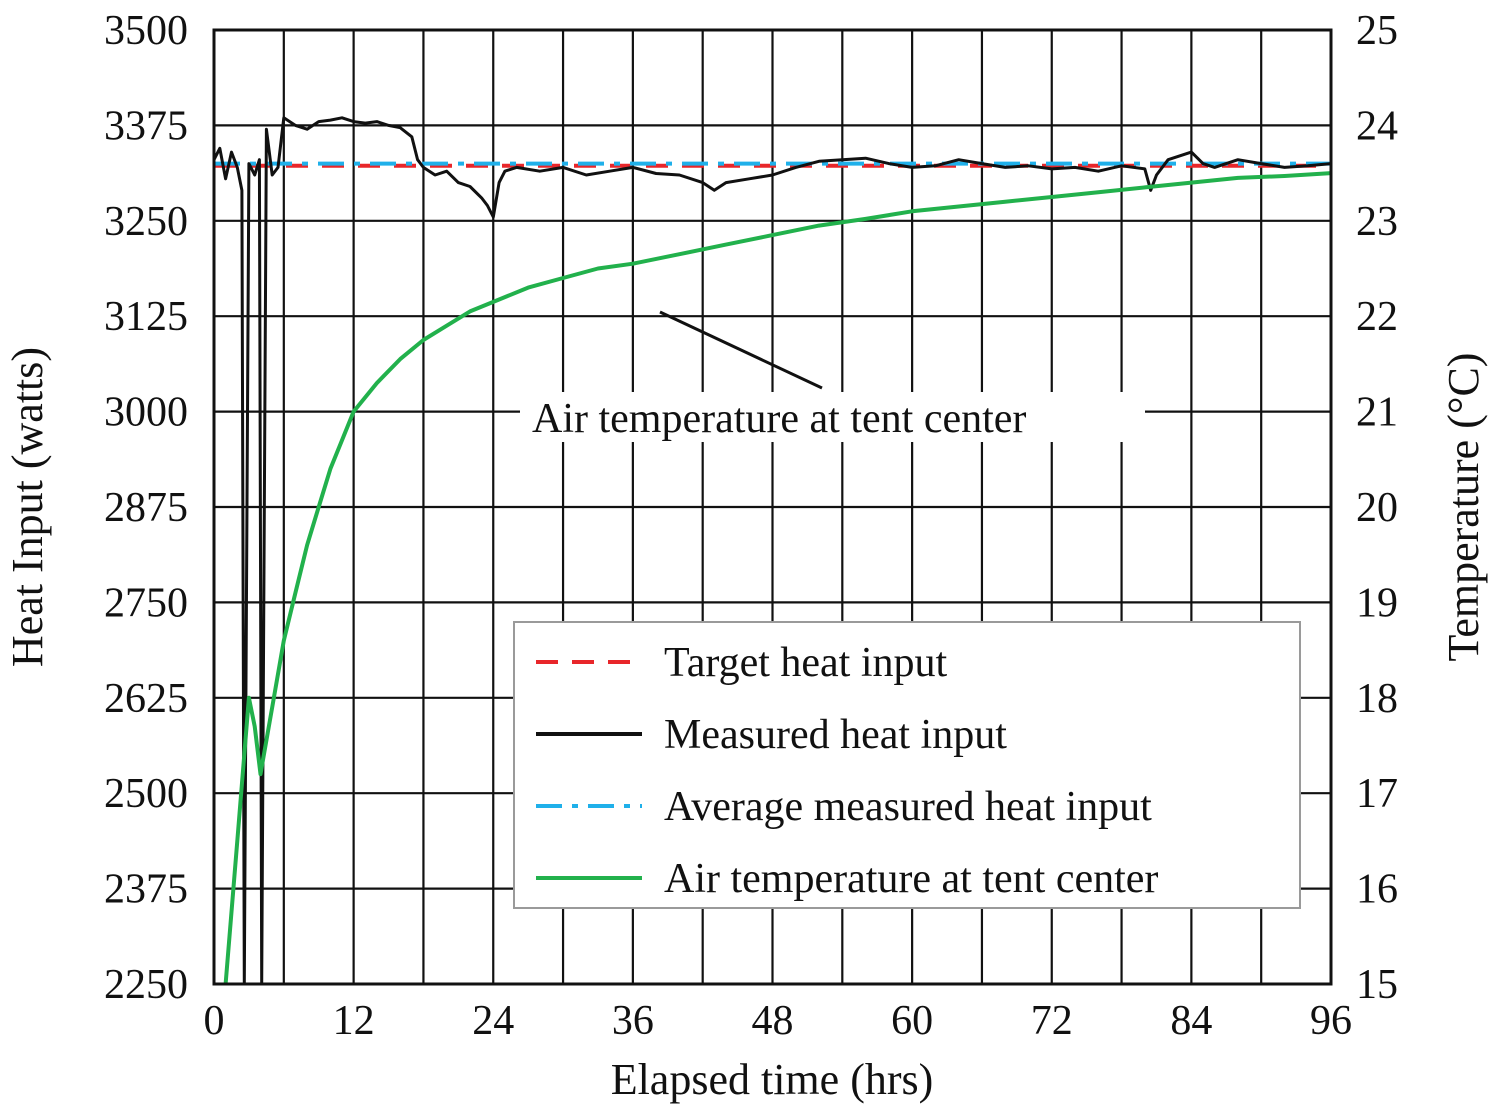  I want to click on x-tick-label: 0, so click(214, 1021).